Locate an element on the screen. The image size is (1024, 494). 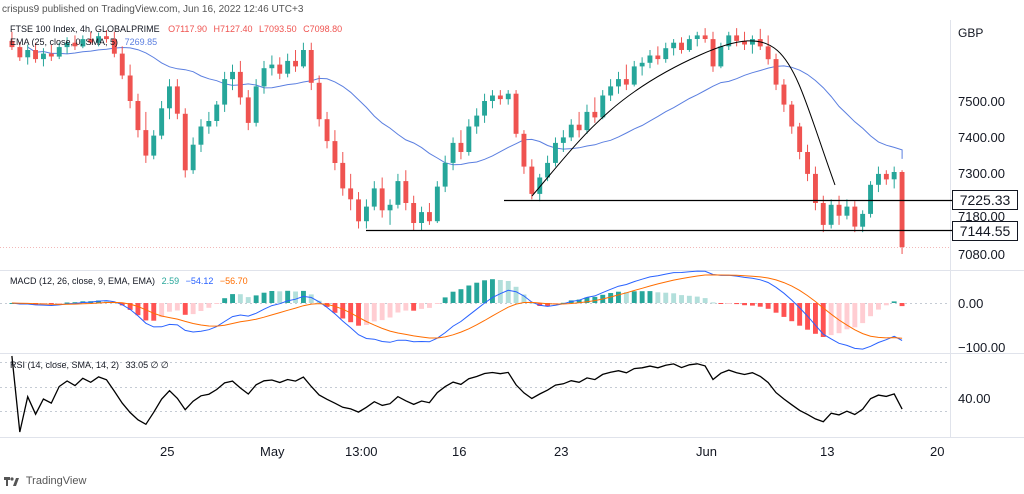
ema-legend: EMA (25, close, 0, SMA, 5) 7269.85 is located at coordinates (83, 42).